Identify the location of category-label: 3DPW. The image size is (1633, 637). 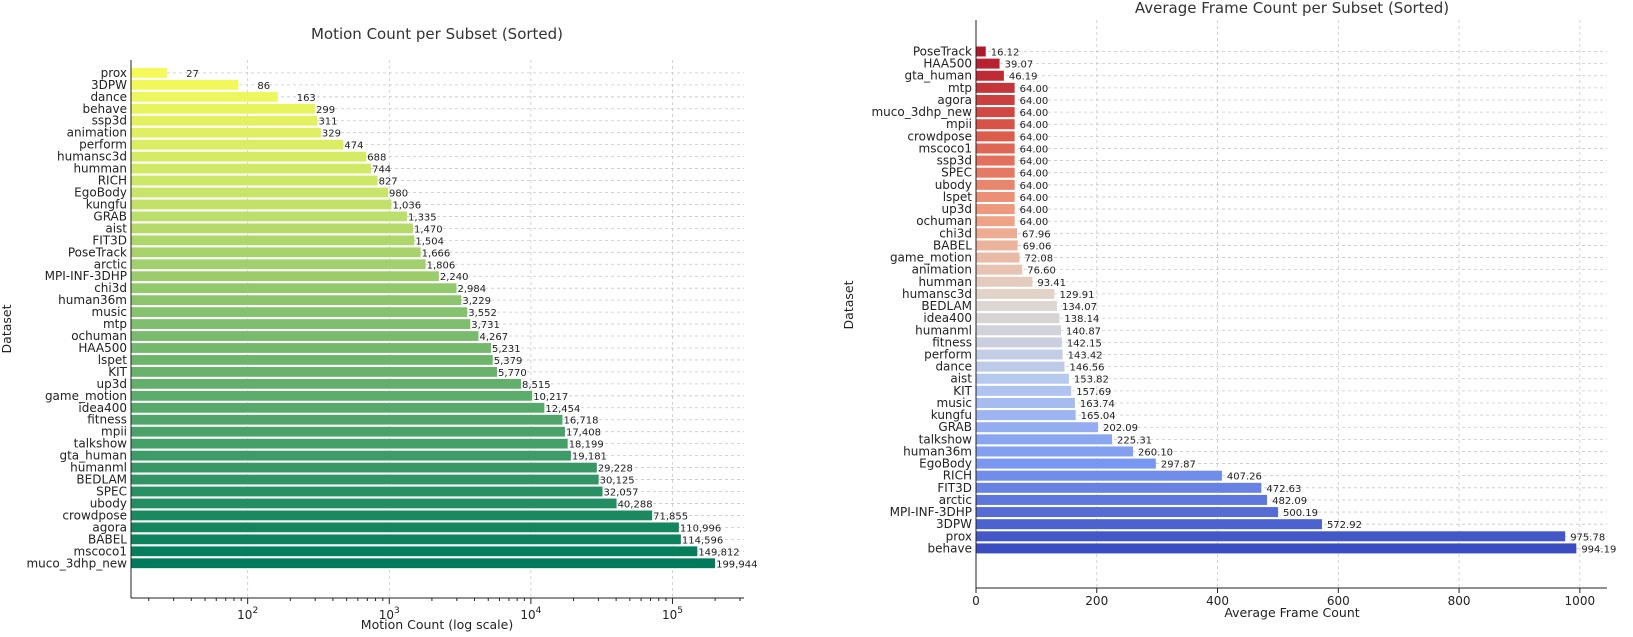
(109, 85).